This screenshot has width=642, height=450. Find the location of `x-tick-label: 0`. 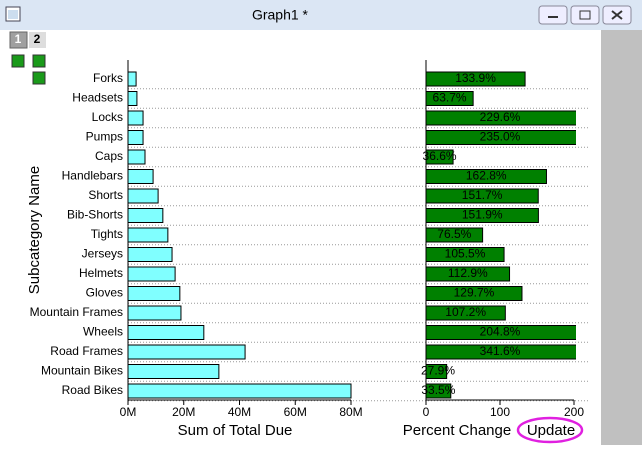

x-tick-label: 0 is located at coordinates (426, 412).